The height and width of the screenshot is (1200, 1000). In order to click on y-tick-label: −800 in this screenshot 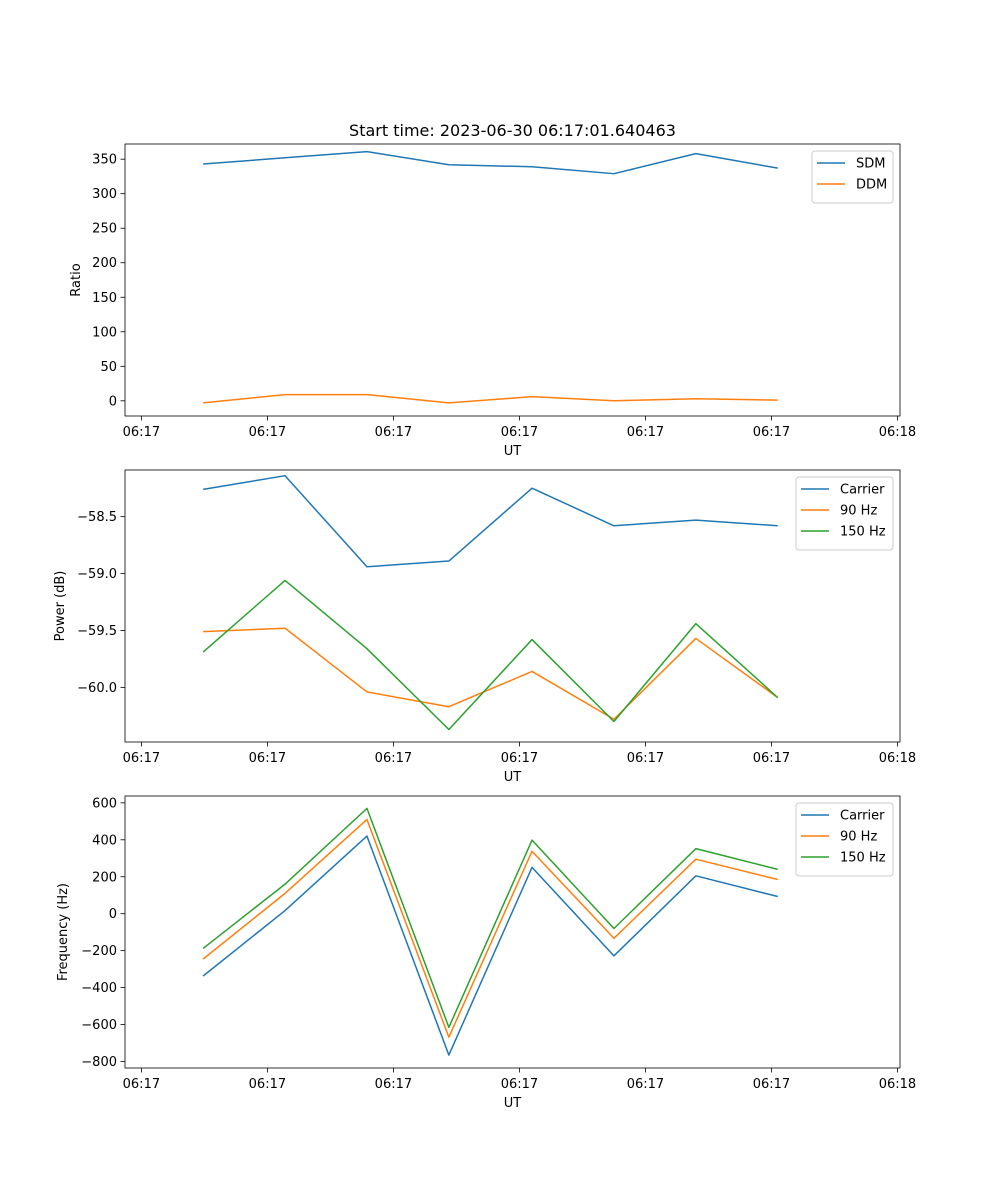, I will do `click(99, 1062)`.